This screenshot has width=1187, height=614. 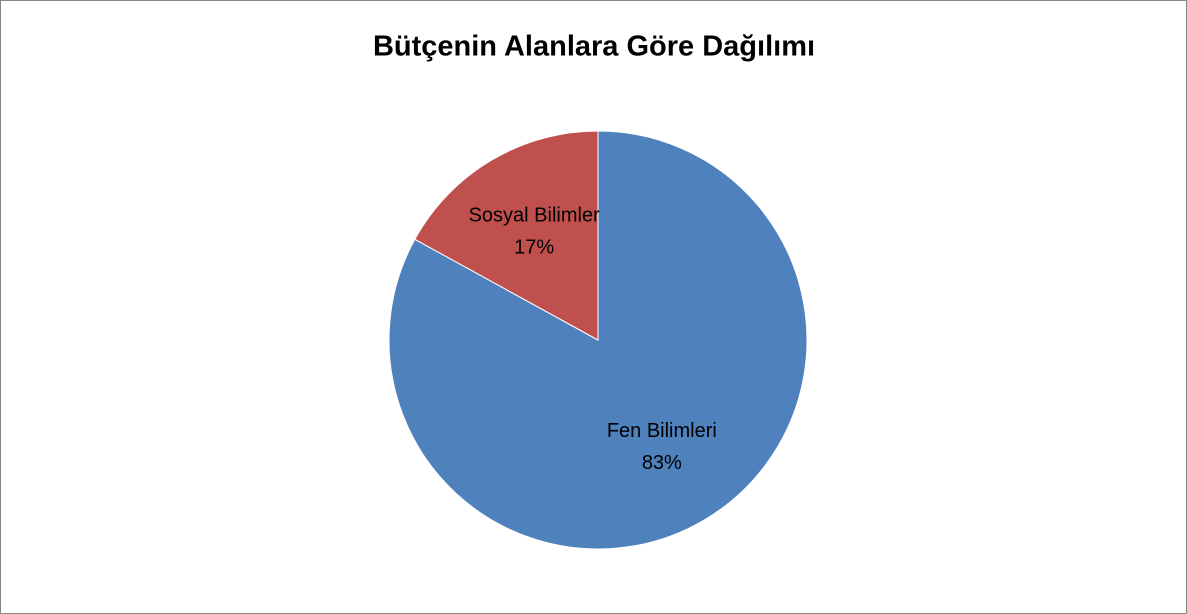 I want to click on slice-value-label: 83%, so click(x=662, y=463).